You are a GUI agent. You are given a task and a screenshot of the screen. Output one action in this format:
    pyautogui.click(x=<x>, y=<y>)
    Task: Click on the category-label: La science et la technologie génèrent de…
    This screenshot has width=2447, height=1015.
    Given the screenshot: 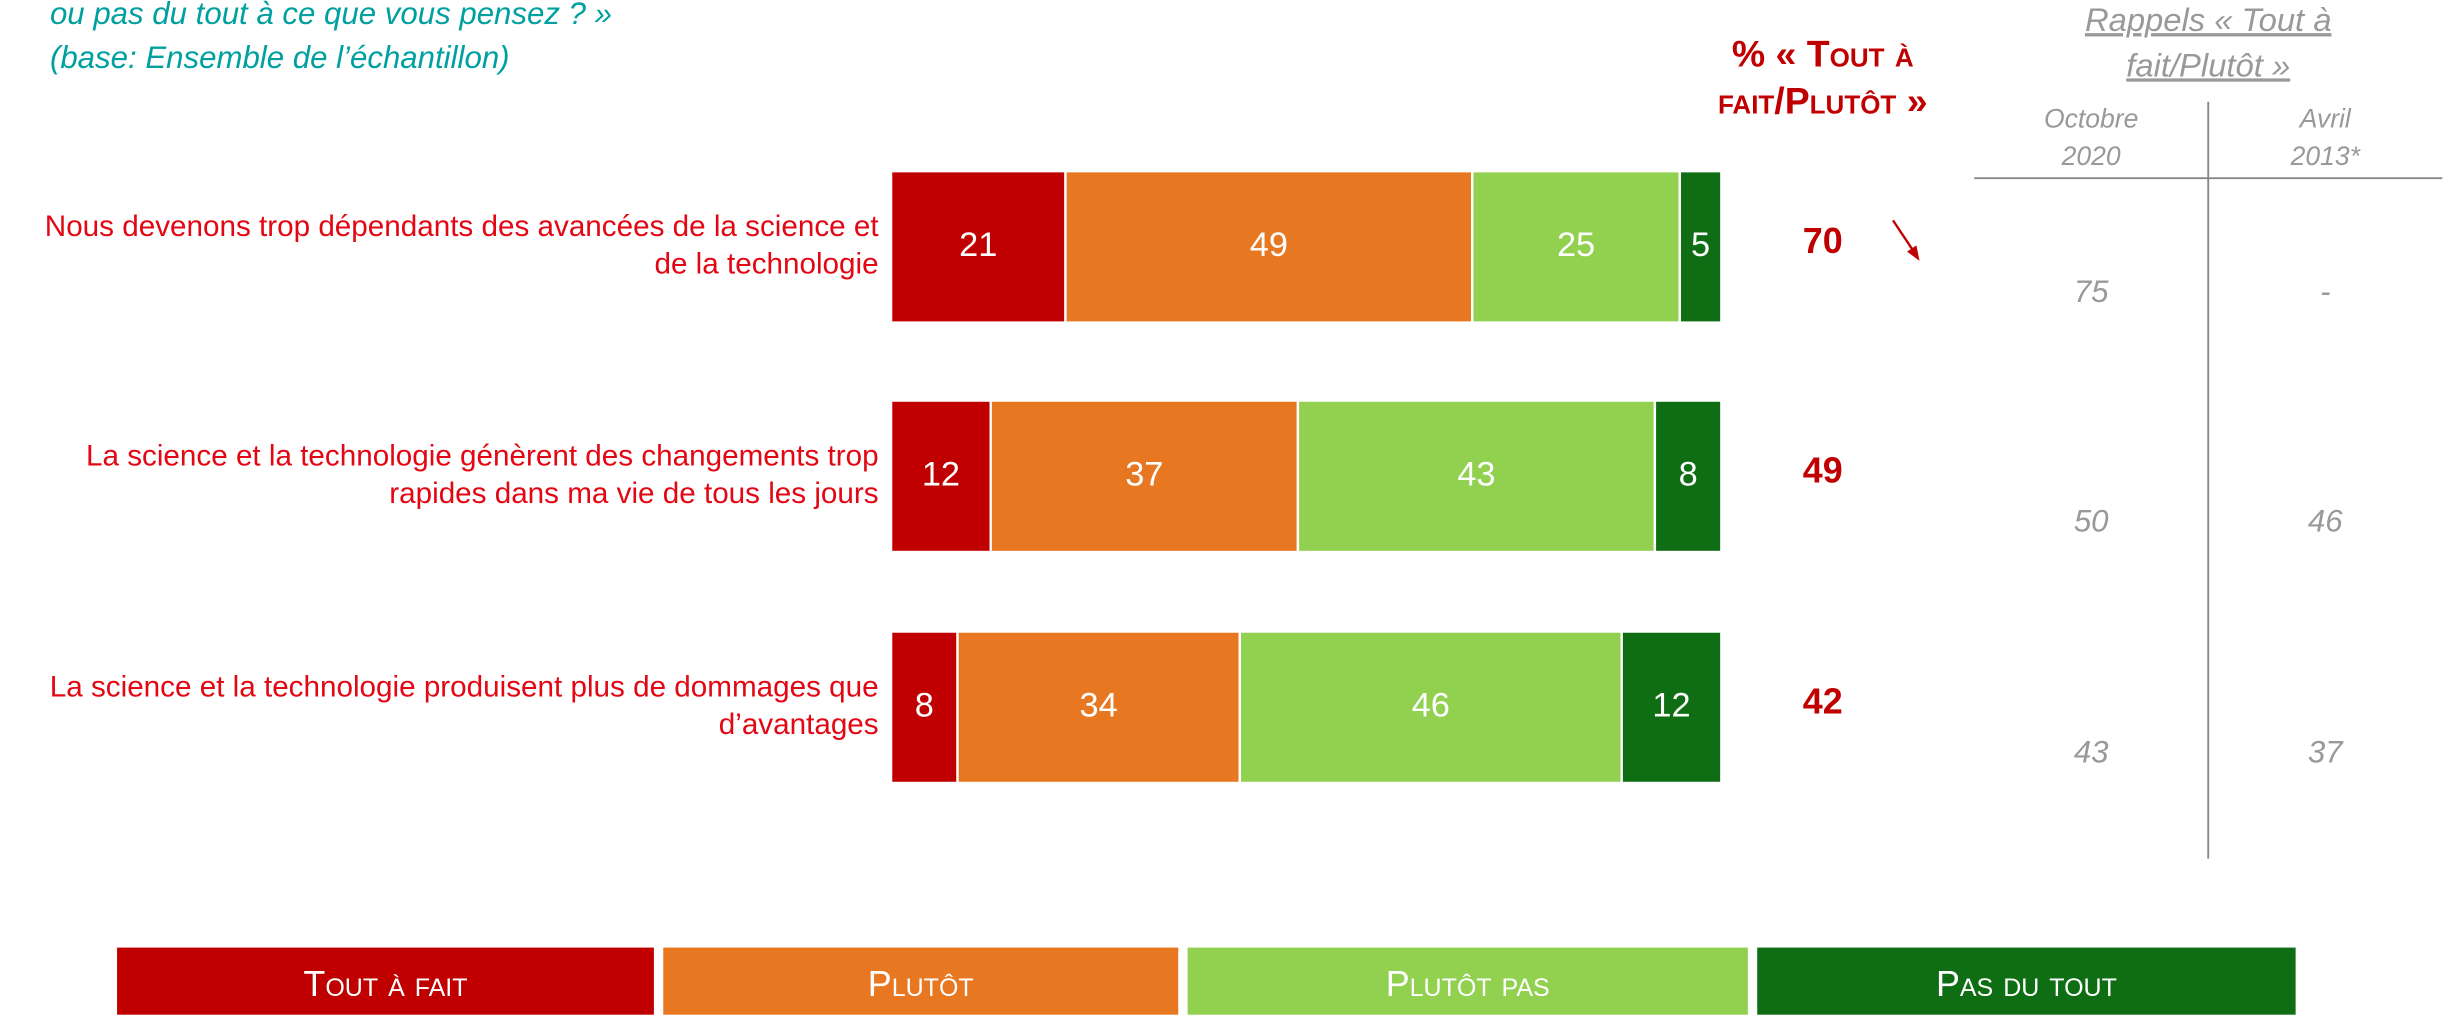 What is the action you would take?
    pyautogui.click(x=482, y=474)
    